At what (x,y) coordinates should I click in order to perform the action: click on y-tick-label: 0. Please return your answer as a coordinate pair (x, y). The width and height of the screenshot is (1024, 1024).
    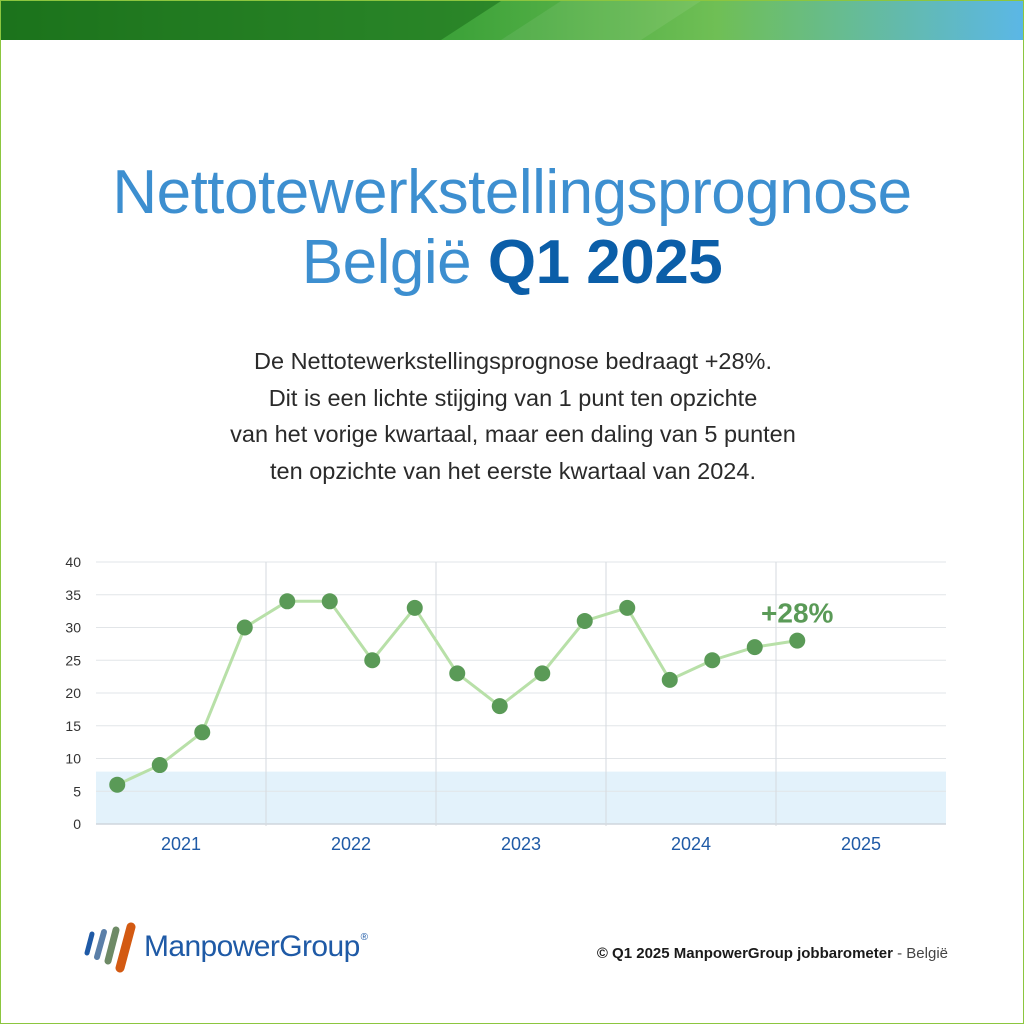
    Looking at the image, I should click on (77, 824).